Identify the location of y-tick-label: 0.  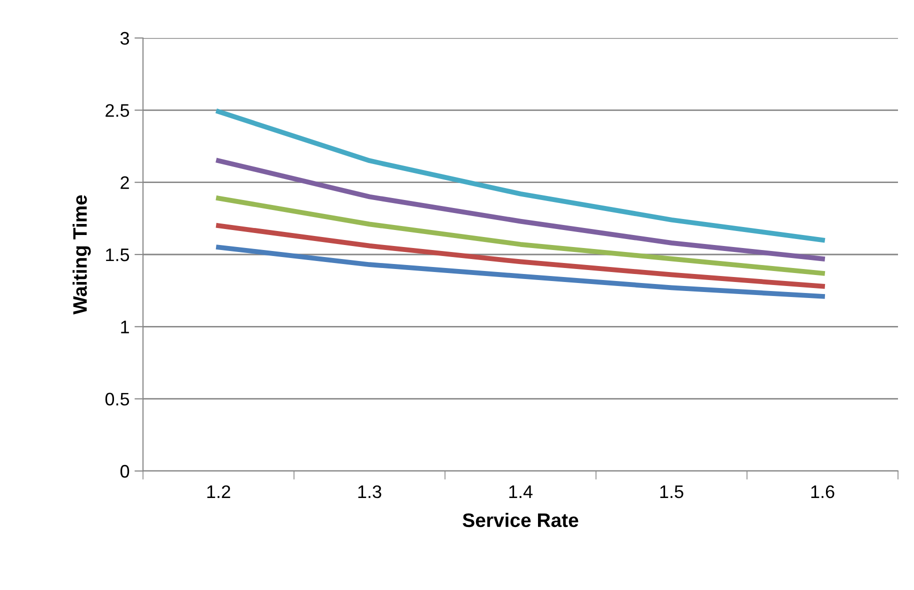
(125, 471).